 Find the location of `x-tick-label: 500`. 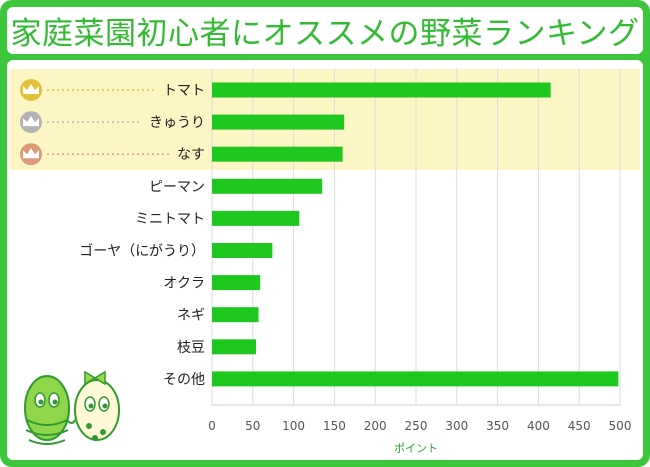

x-tick-label: 500 is located at coordinates (620, 426).